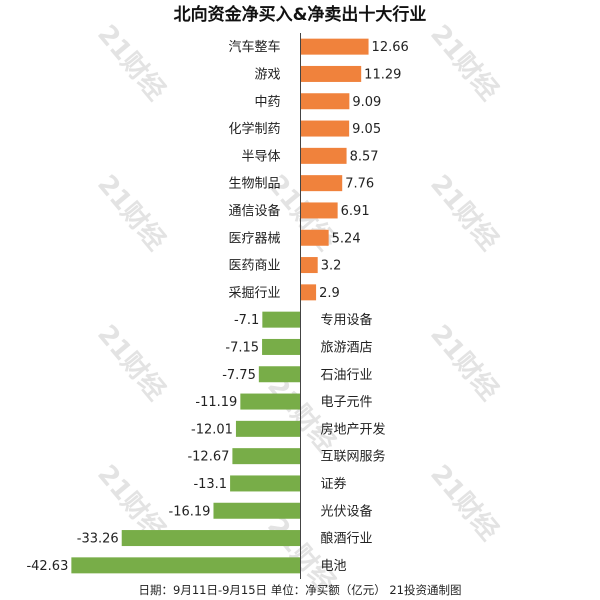 The image size is (600, 600). Describe the element at coordinates (190, 511) in the screenshot. I see `data-label: -16.19` at that location.